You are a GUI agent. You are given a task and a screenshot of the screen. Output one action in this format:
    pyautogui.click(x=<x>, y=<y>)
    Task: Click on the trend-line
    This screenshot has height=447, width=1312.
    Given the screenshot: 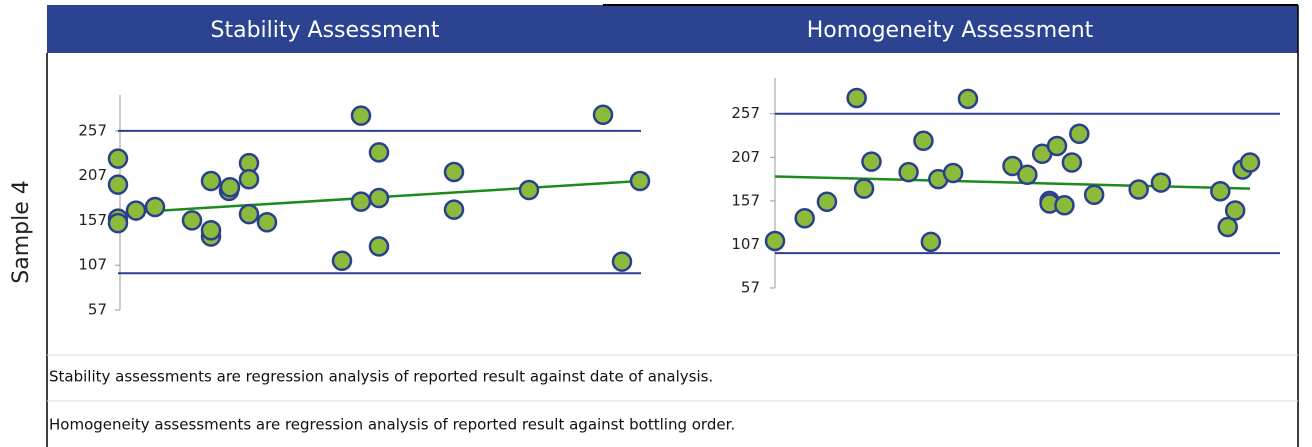 What is the action you would take?
    pyautogui.click(x=1012, y=182)
    